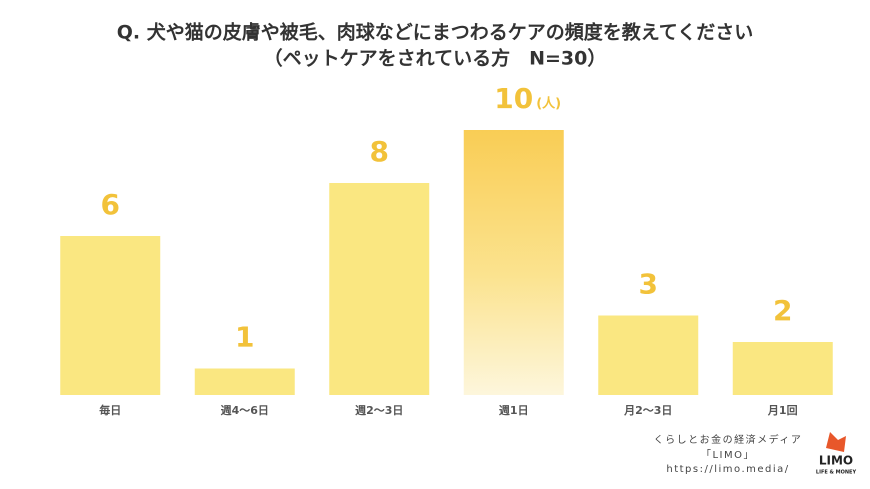 This screenshot has width=870, height=489. I want to click on logo-icon, so click(836, 442).